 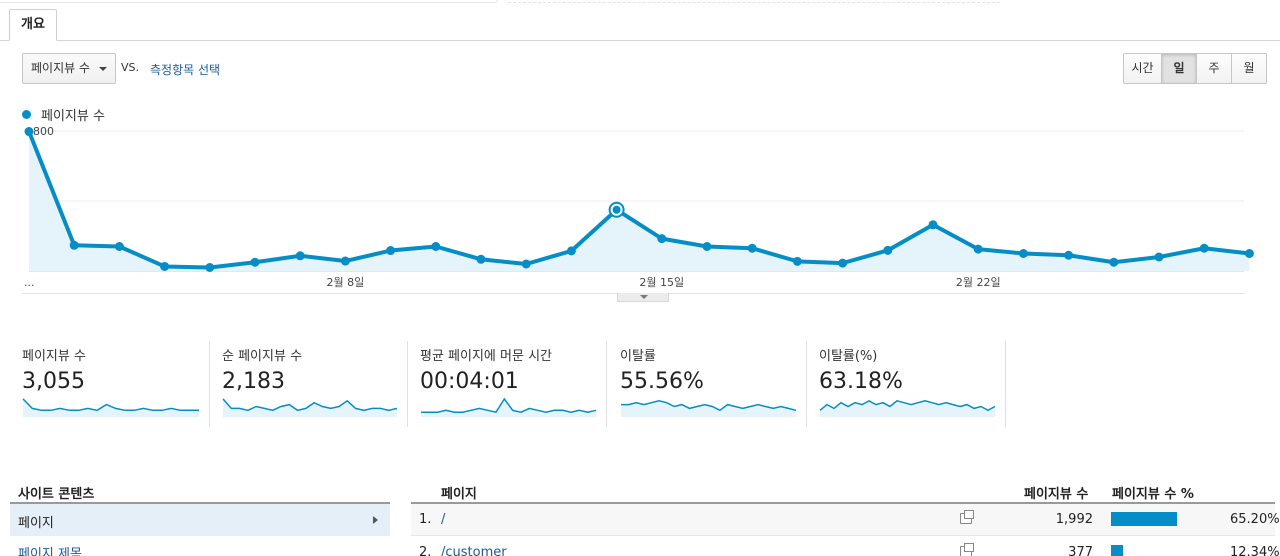 What do you see at coordinates (425, 550) in the screenshot?
I see `row-rank: 2.` at bounding box center [425, 550].